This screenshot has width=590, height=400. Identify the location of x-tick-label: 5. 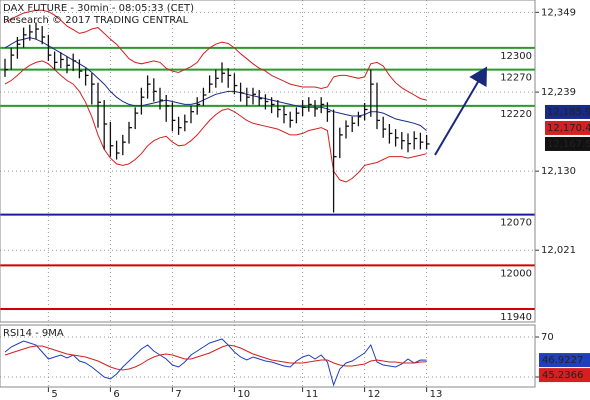
(54, 394).